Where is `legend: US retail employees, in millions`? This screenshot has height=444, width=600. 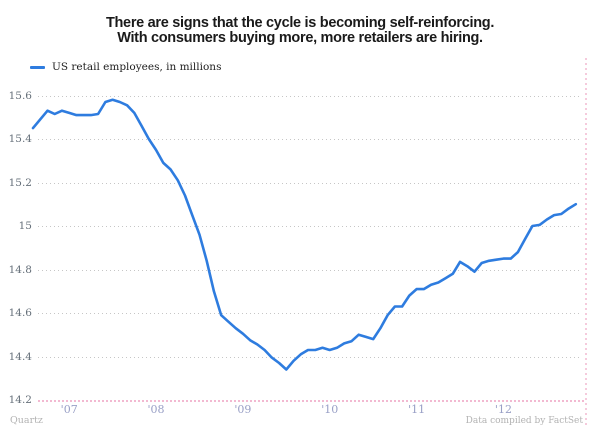
legend: US retail employees, in millions is located at coordinates (125, 67).